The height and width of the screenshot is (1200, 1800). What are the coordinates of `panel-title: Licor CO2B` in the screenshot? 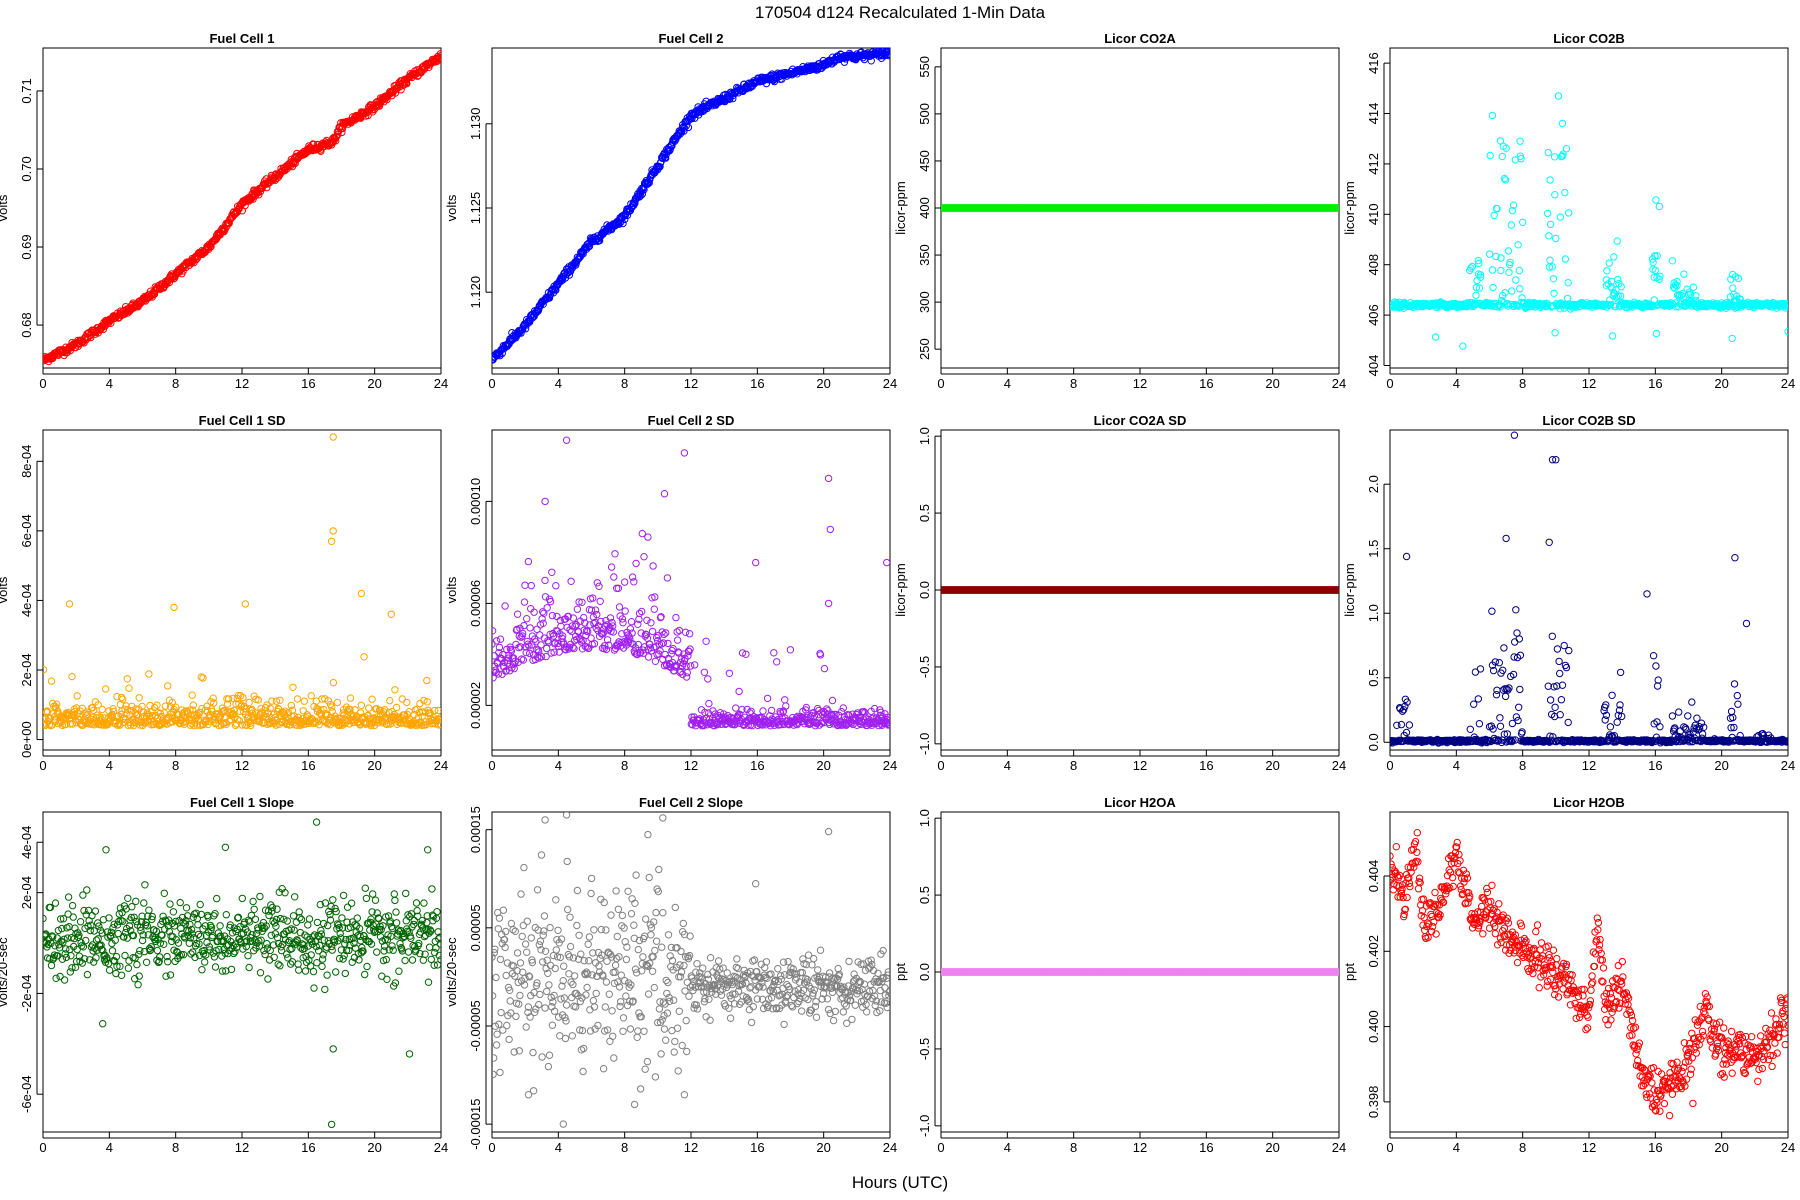 It's located at (1589, 38).